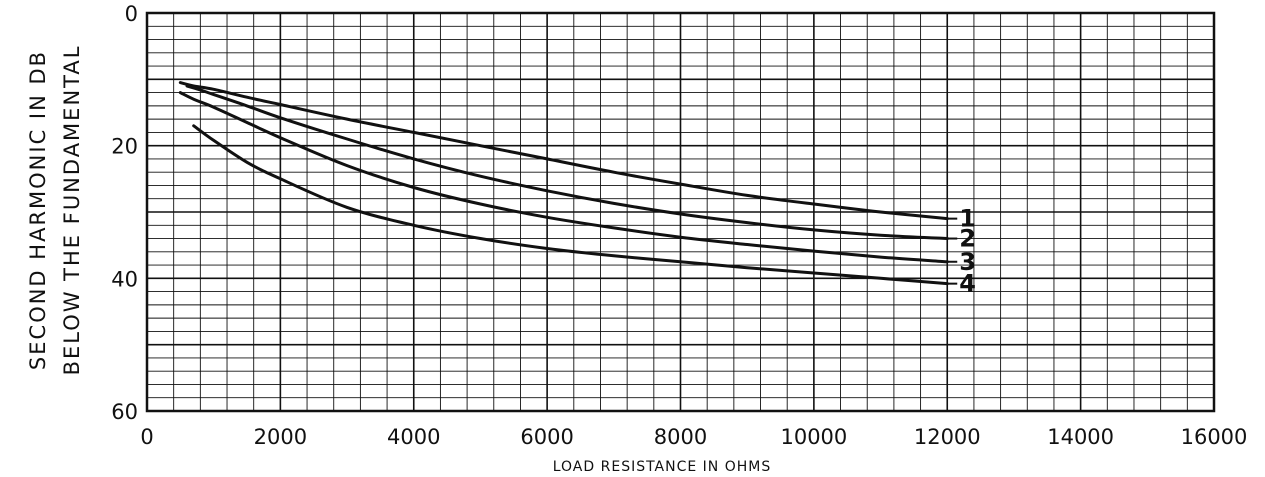 This screenshot has width=1265, height=477. I want to click on y-tick-label: 0, so click(131, 14).